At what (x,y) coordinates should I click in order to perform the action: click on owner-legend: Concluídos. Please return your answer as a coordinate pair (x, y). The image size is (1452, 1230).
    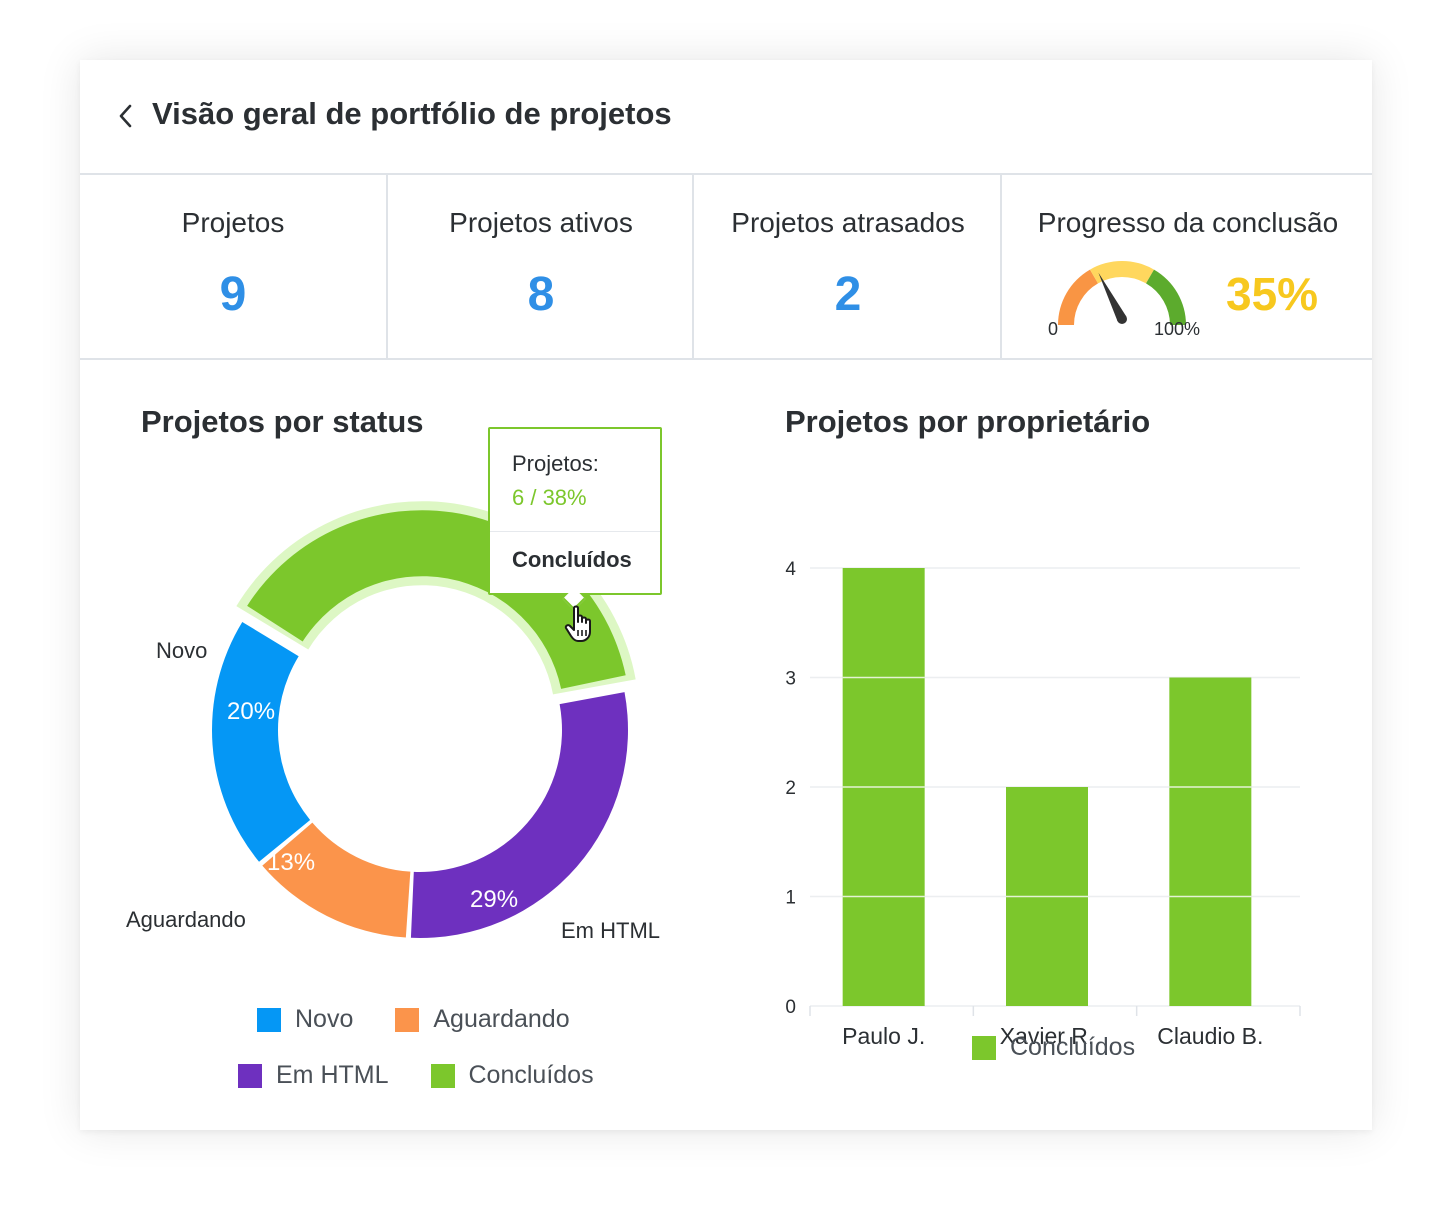
    Looking at the image, I should click on (1053, 1047).